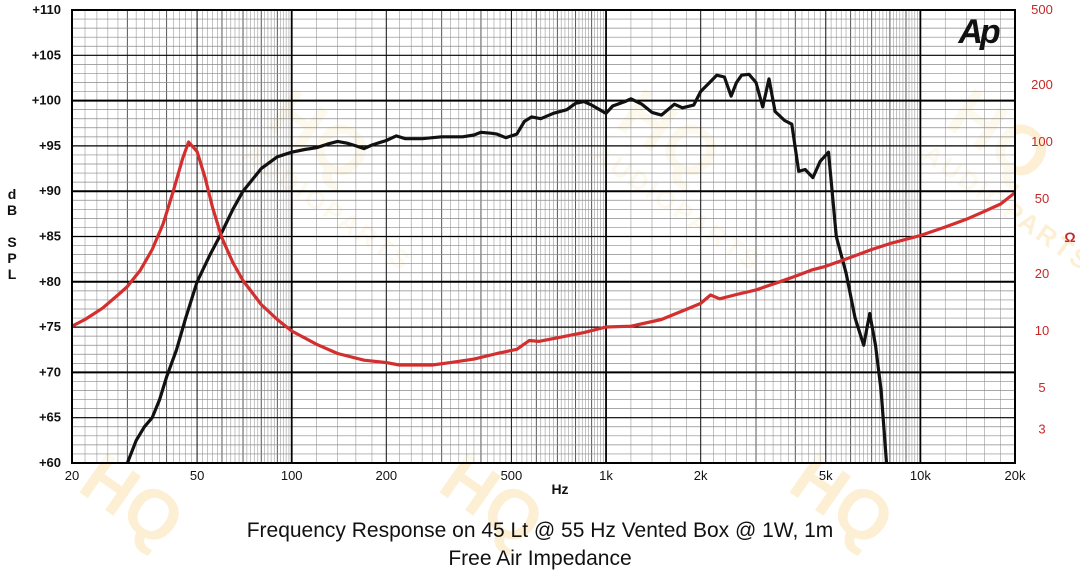  I want to click on y-tick-label: +70, so click(50, 371).